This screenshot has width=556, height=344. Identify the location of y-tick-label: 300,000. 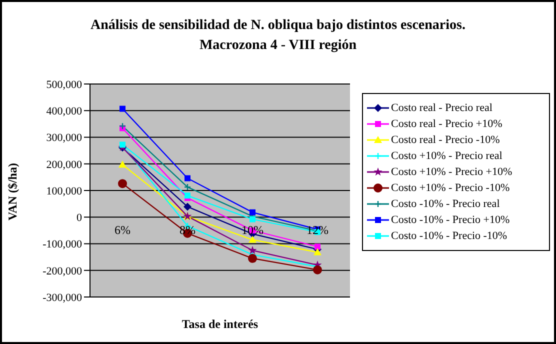
(64, 138).